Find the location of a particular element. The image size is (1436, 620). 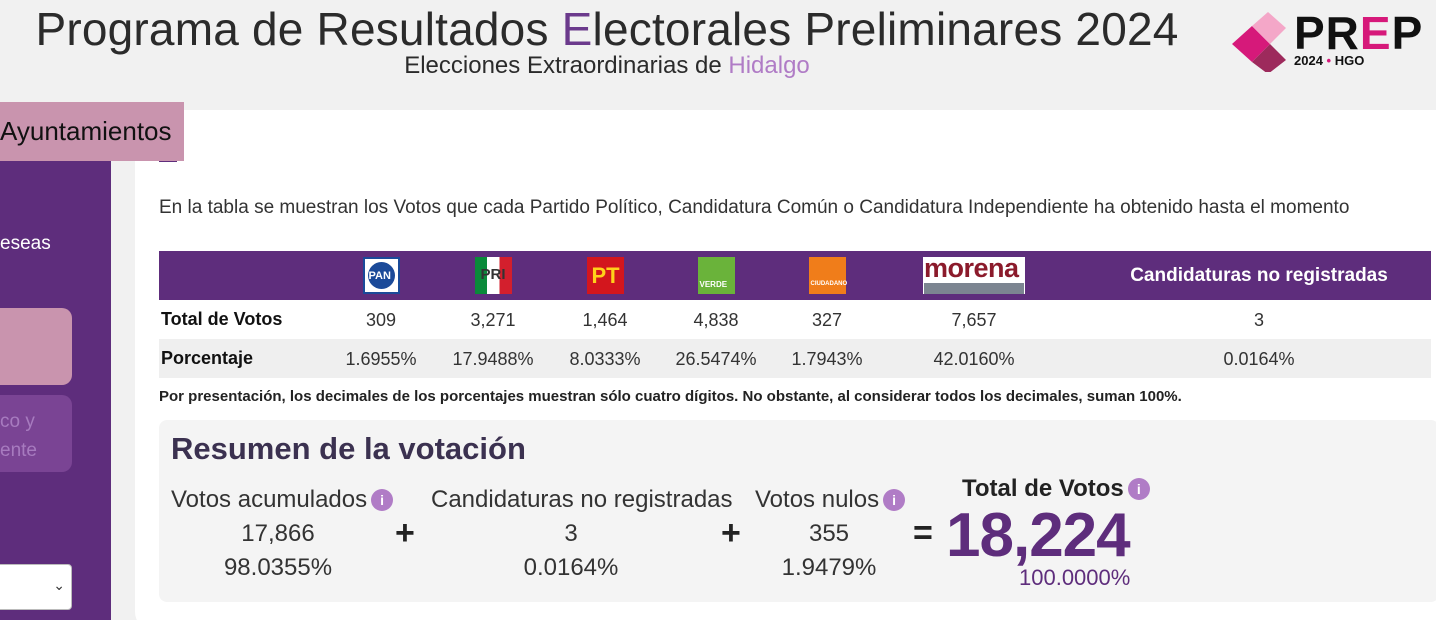

votes-morena: 7,657 is located at coordinates (974, 320).